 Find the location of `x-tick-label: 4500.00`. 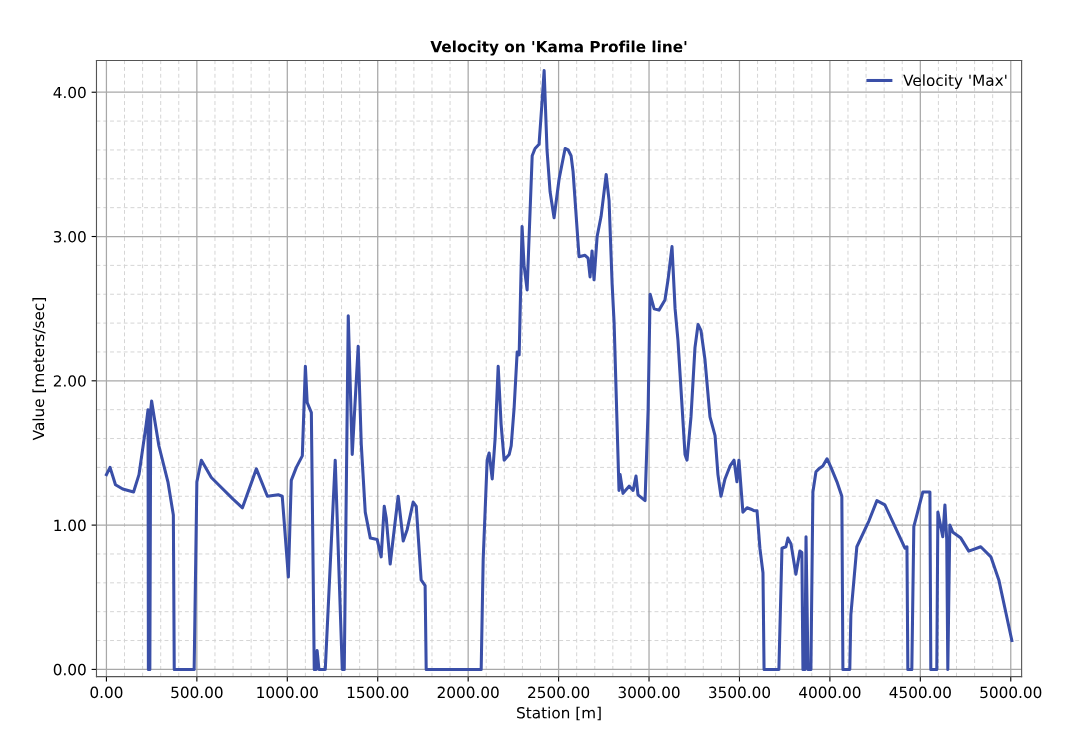

x-tick-label: 4500.00 is located at coordinates (920, 692).